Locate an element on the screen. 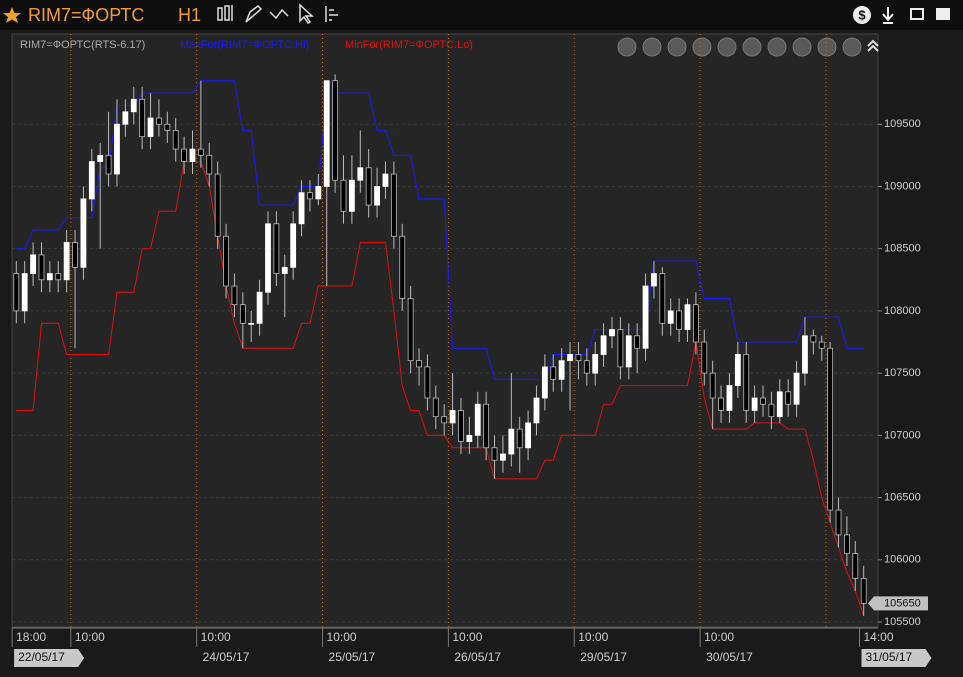 The height and width of the screenshot is (677, 963). date-box is located at coordinates (49, 658).